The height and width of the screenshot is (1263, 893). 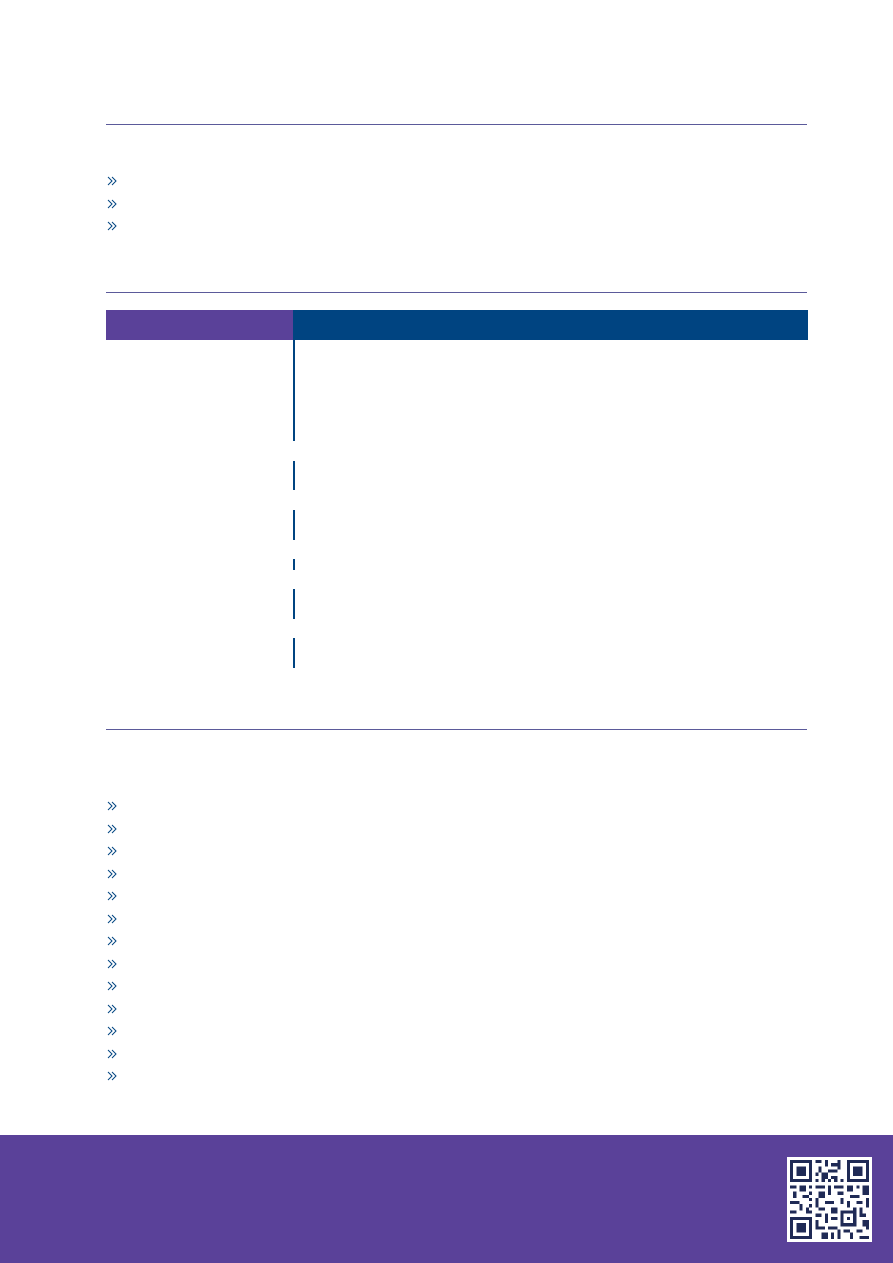 What do you see at coordinates (456, 292) in the screenshot?
I see `section-divider-table` at bounding box center [456, 292].